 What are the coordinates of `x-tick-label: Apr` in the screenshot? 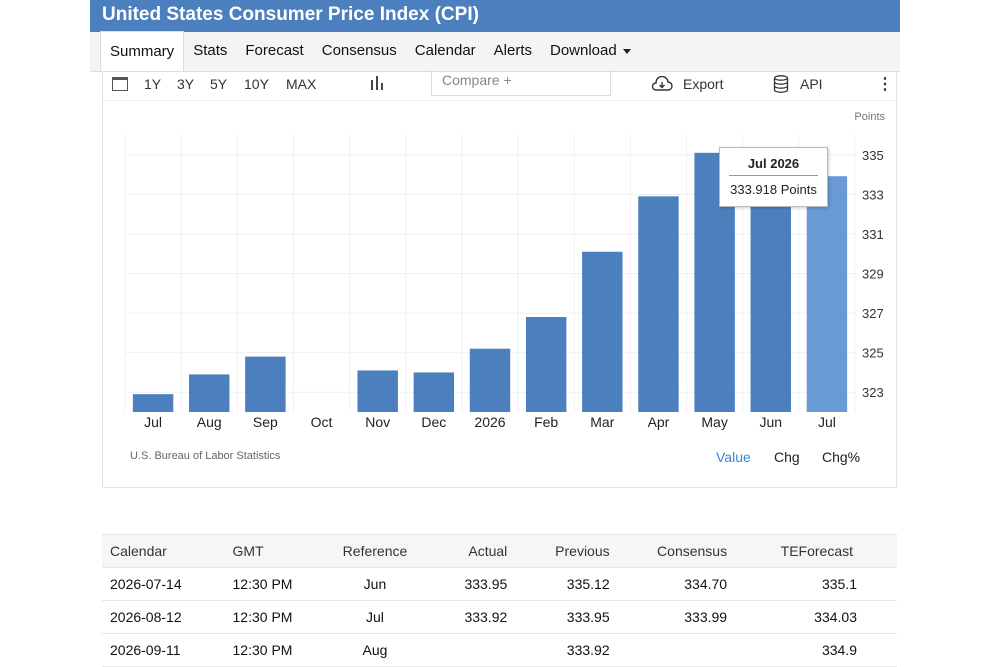 It's located at (659, 422).